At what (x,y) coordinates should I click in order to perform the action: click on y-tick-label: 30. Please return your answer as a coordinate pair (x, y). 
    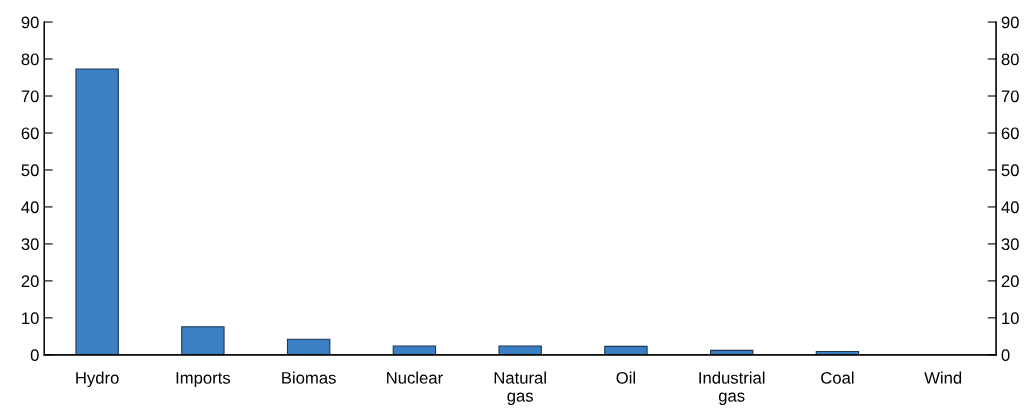
    Looking at the image, I should click on (30, 244).